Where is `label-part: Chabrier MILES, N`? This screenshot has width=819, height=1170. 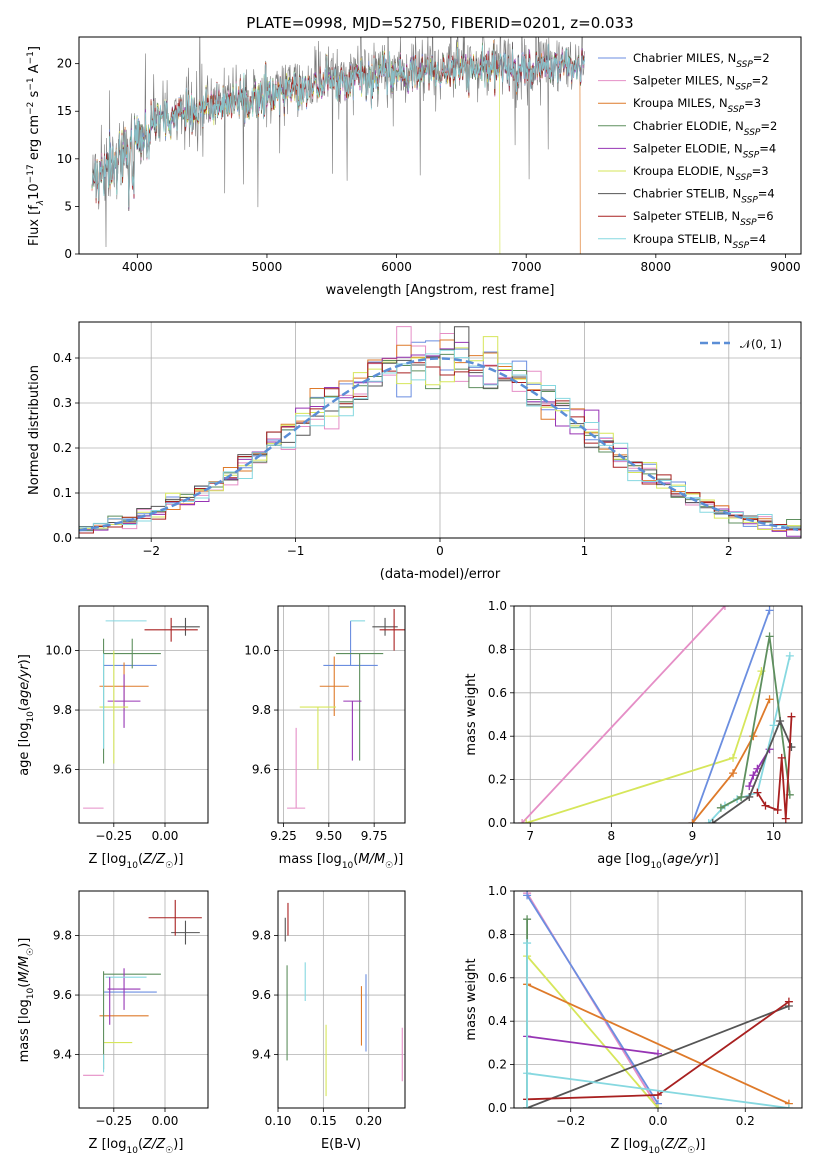
label-part: Chabrier MILES, N is located at coordinates (684, 58).